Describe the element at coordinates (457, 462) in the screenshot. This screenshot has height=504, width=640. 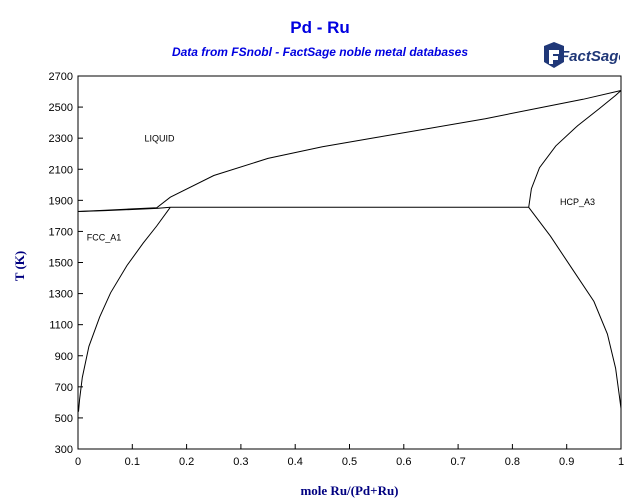
I see `x-tick-label: 0.7` at that location.